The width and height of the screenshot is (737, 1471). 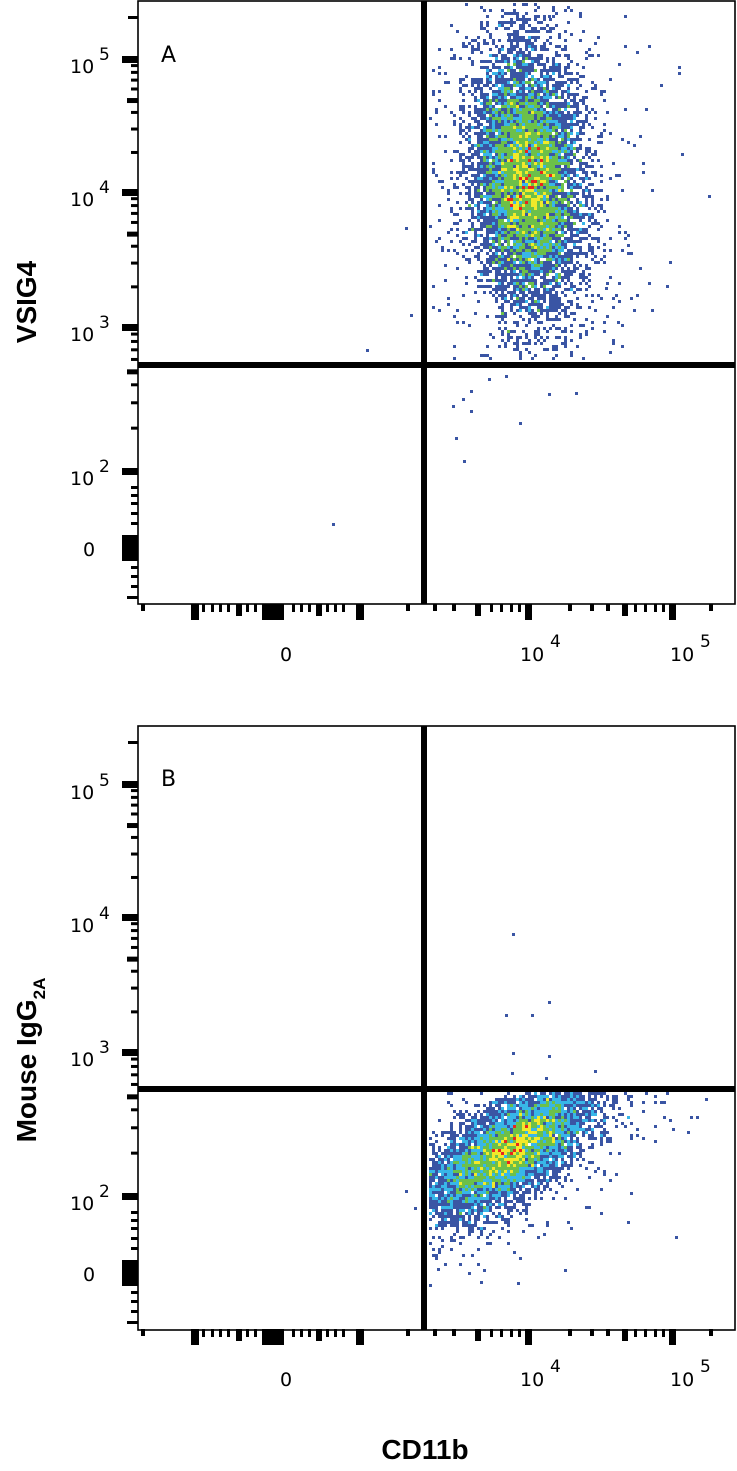 I want to click on x-zero-block, so click(x=273, y=1337).